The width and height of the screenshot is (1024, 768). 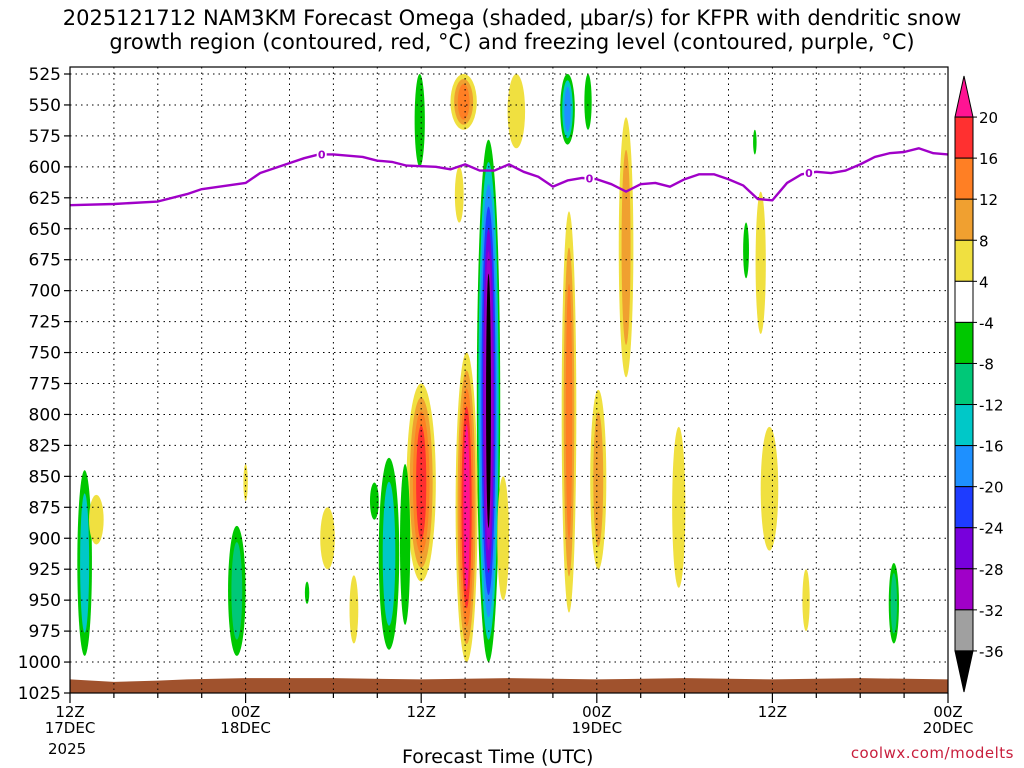 I want to click on y-tick-label: 575, so click(x=45, y=137).